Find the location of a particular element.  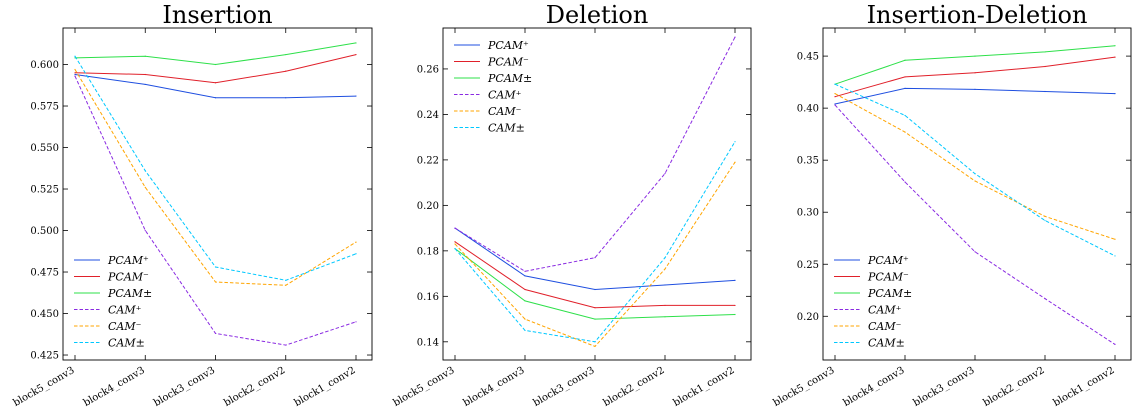

y-tick-label: 0.22 is located at coordinates (428, 160).